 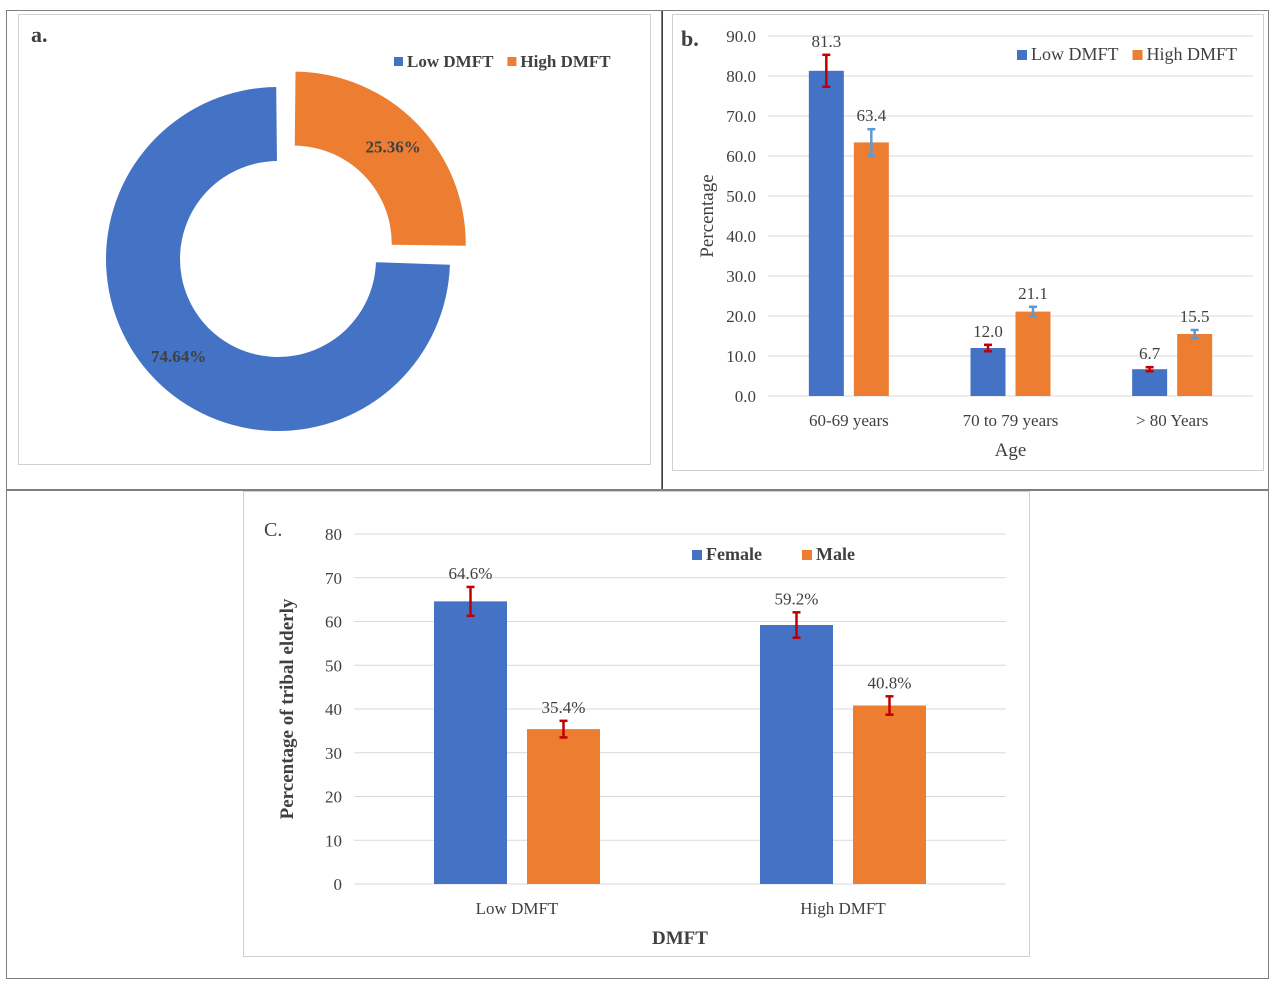 I want to click on panel-label: C., so click(x=273, y=530).